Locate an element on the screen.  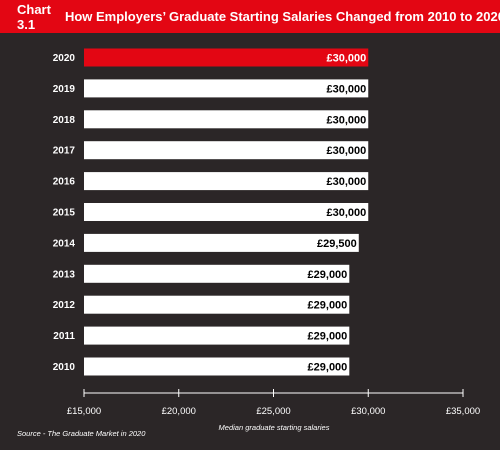
y-tick-label: 2014 is located at coordinates (64, 243).